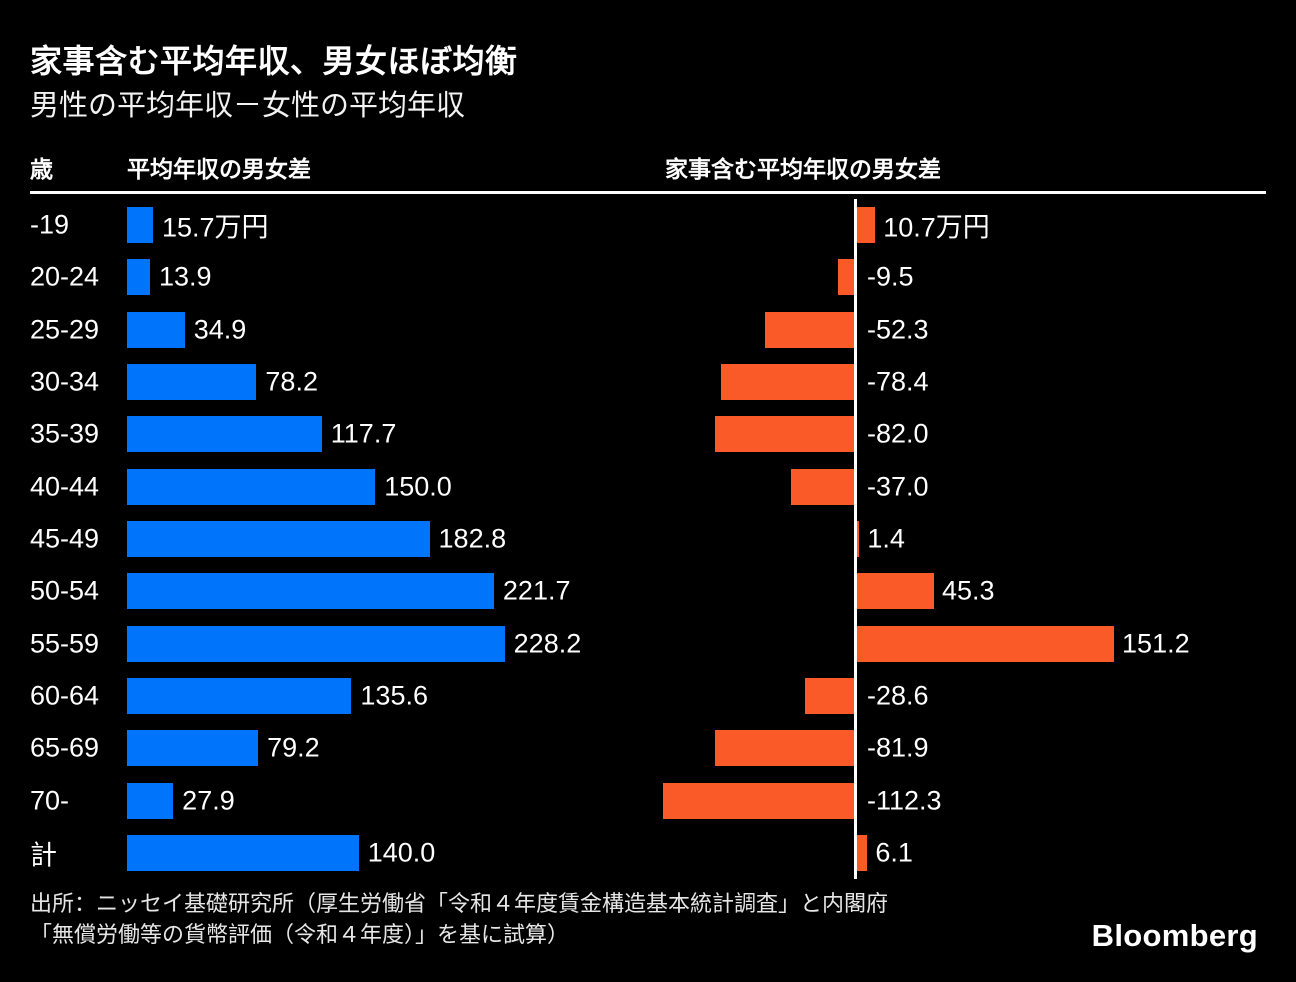  Describe the element at coordinates (898, 381) in the screenshot. I see `housework-gap-value: -78.4` at that location.